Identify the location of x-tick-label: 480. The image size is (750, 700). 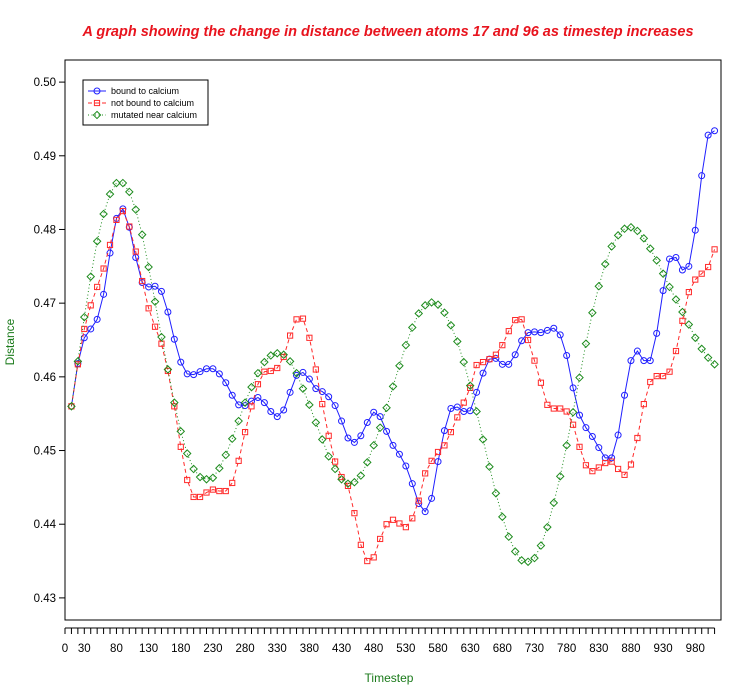
(373, 649).